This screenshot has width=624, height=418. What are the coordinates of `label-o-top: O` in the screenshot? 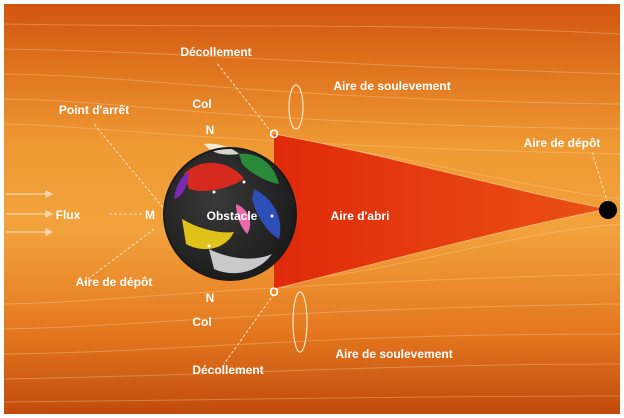 It's located at (273, 134).